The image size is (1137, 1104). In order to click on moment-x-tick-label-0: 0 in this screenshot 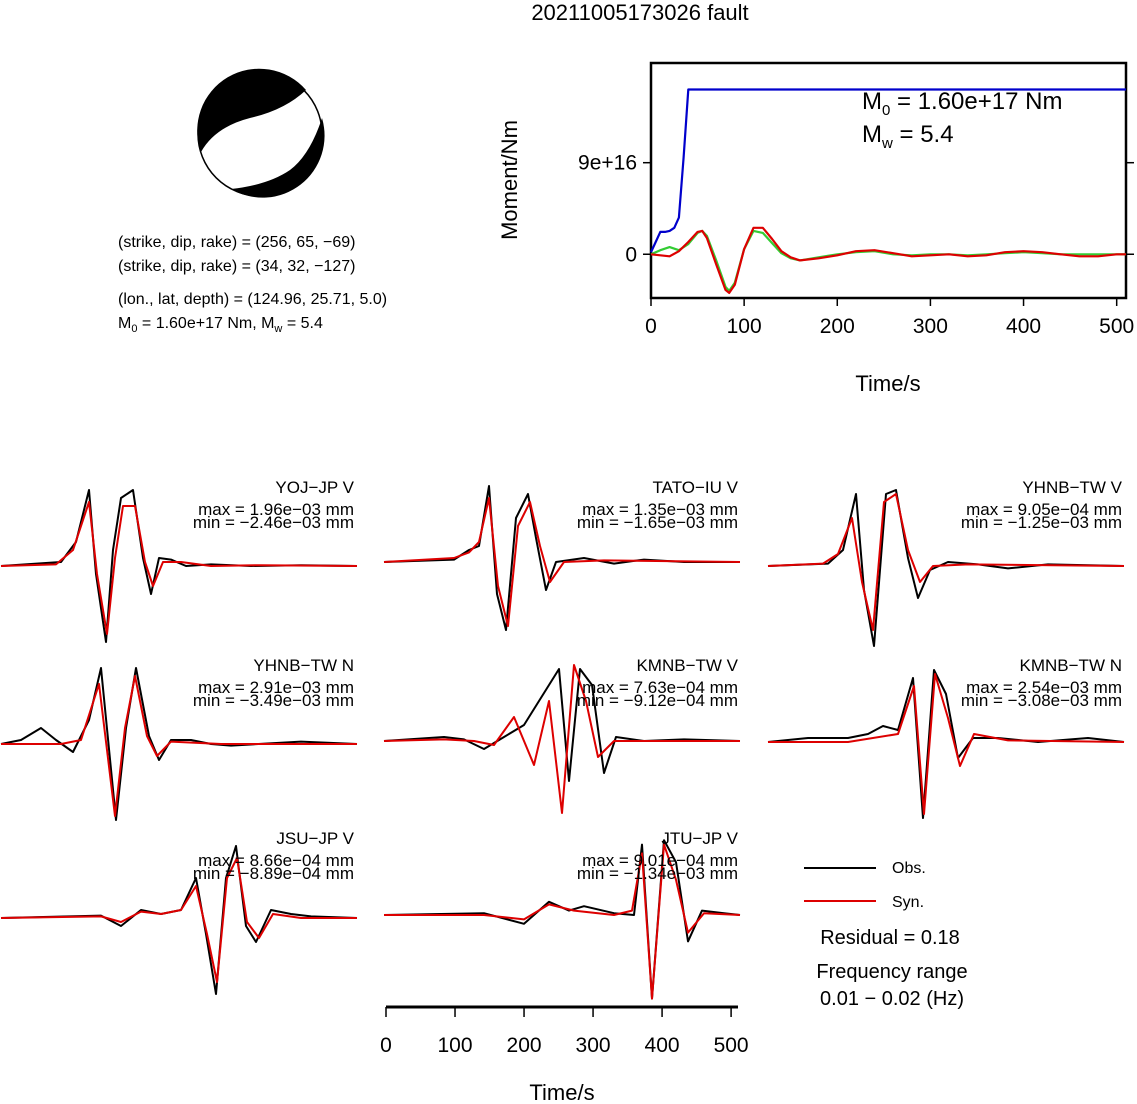, I will do `click(651, 326)`.